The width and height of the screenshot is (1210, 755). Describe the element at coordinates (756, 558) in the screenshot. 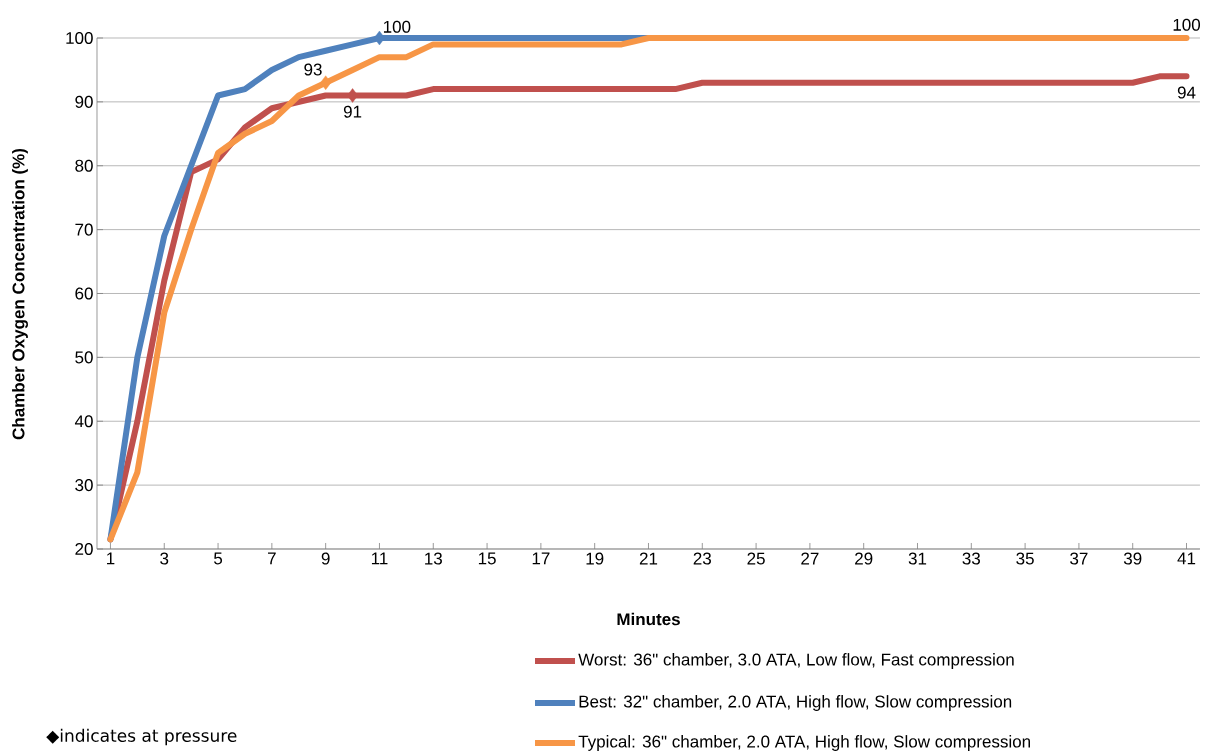

I see `x-tick-label: 25` at that location.